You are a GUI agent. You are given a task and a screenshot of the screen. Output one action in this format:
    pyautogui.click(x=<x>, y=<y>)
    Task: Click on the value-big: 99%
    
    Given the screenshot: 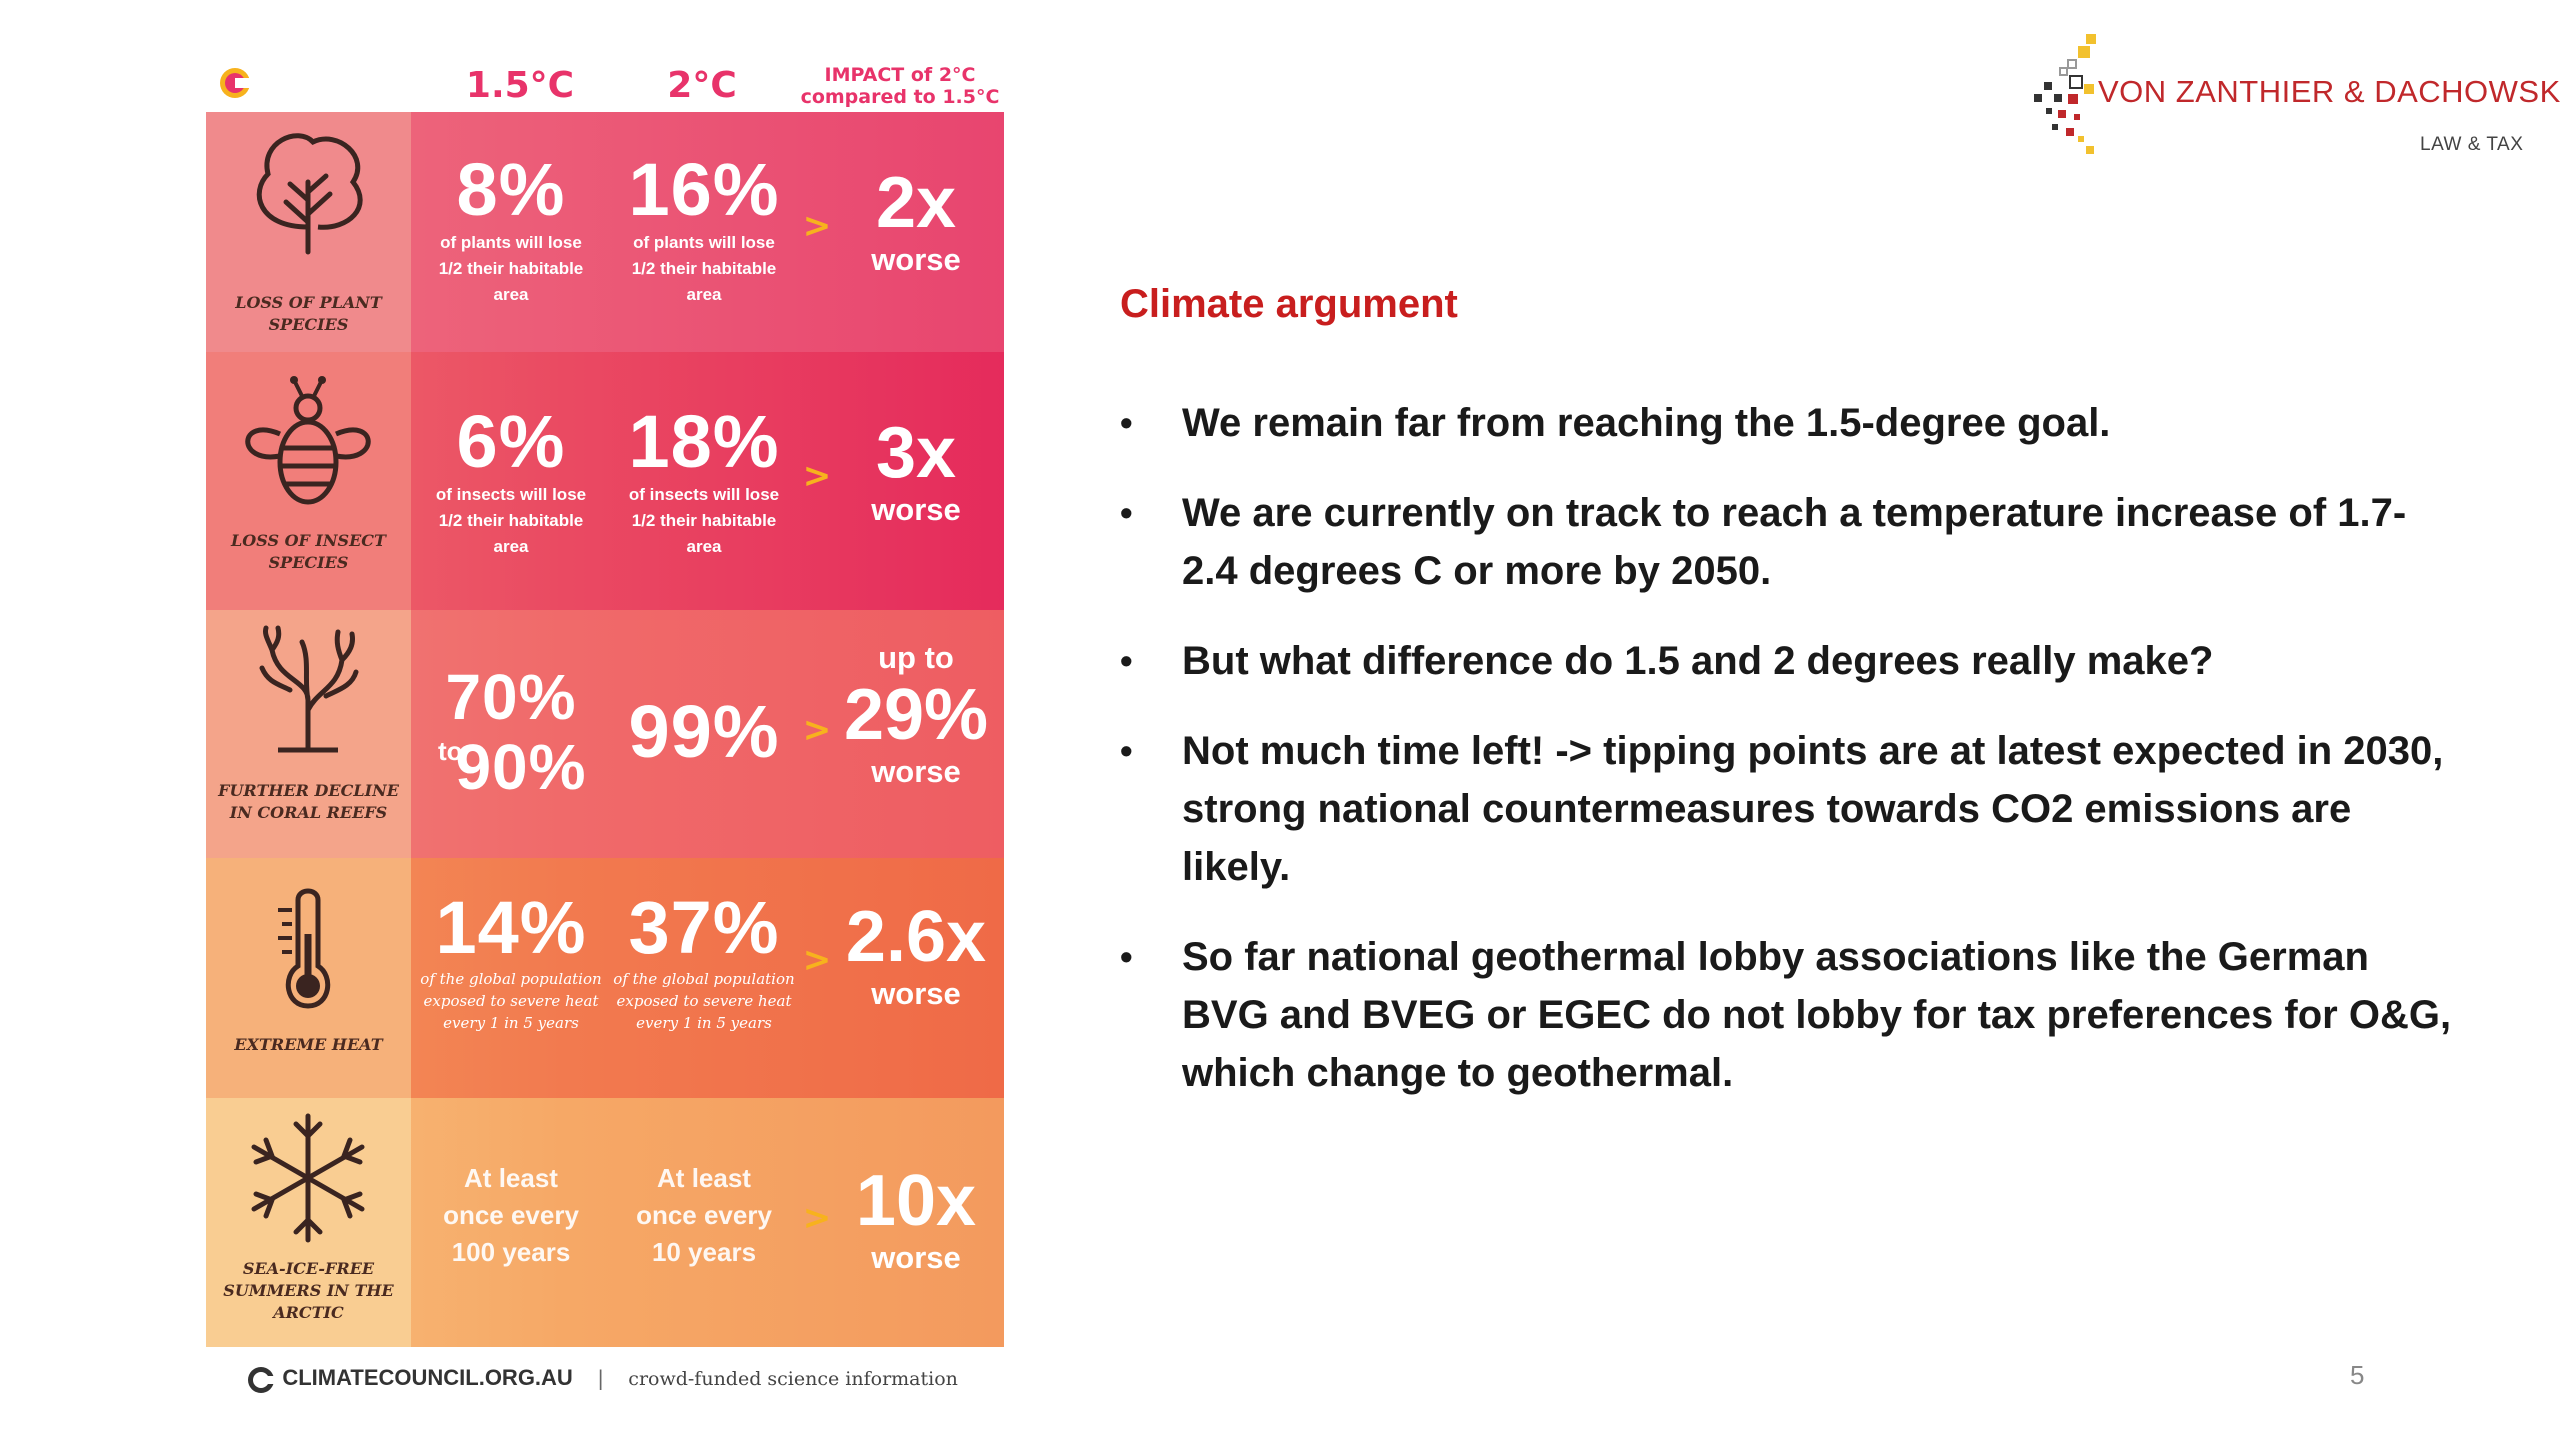 What is the action you would take?
    pyautogui.click(x=704, y=731)
    